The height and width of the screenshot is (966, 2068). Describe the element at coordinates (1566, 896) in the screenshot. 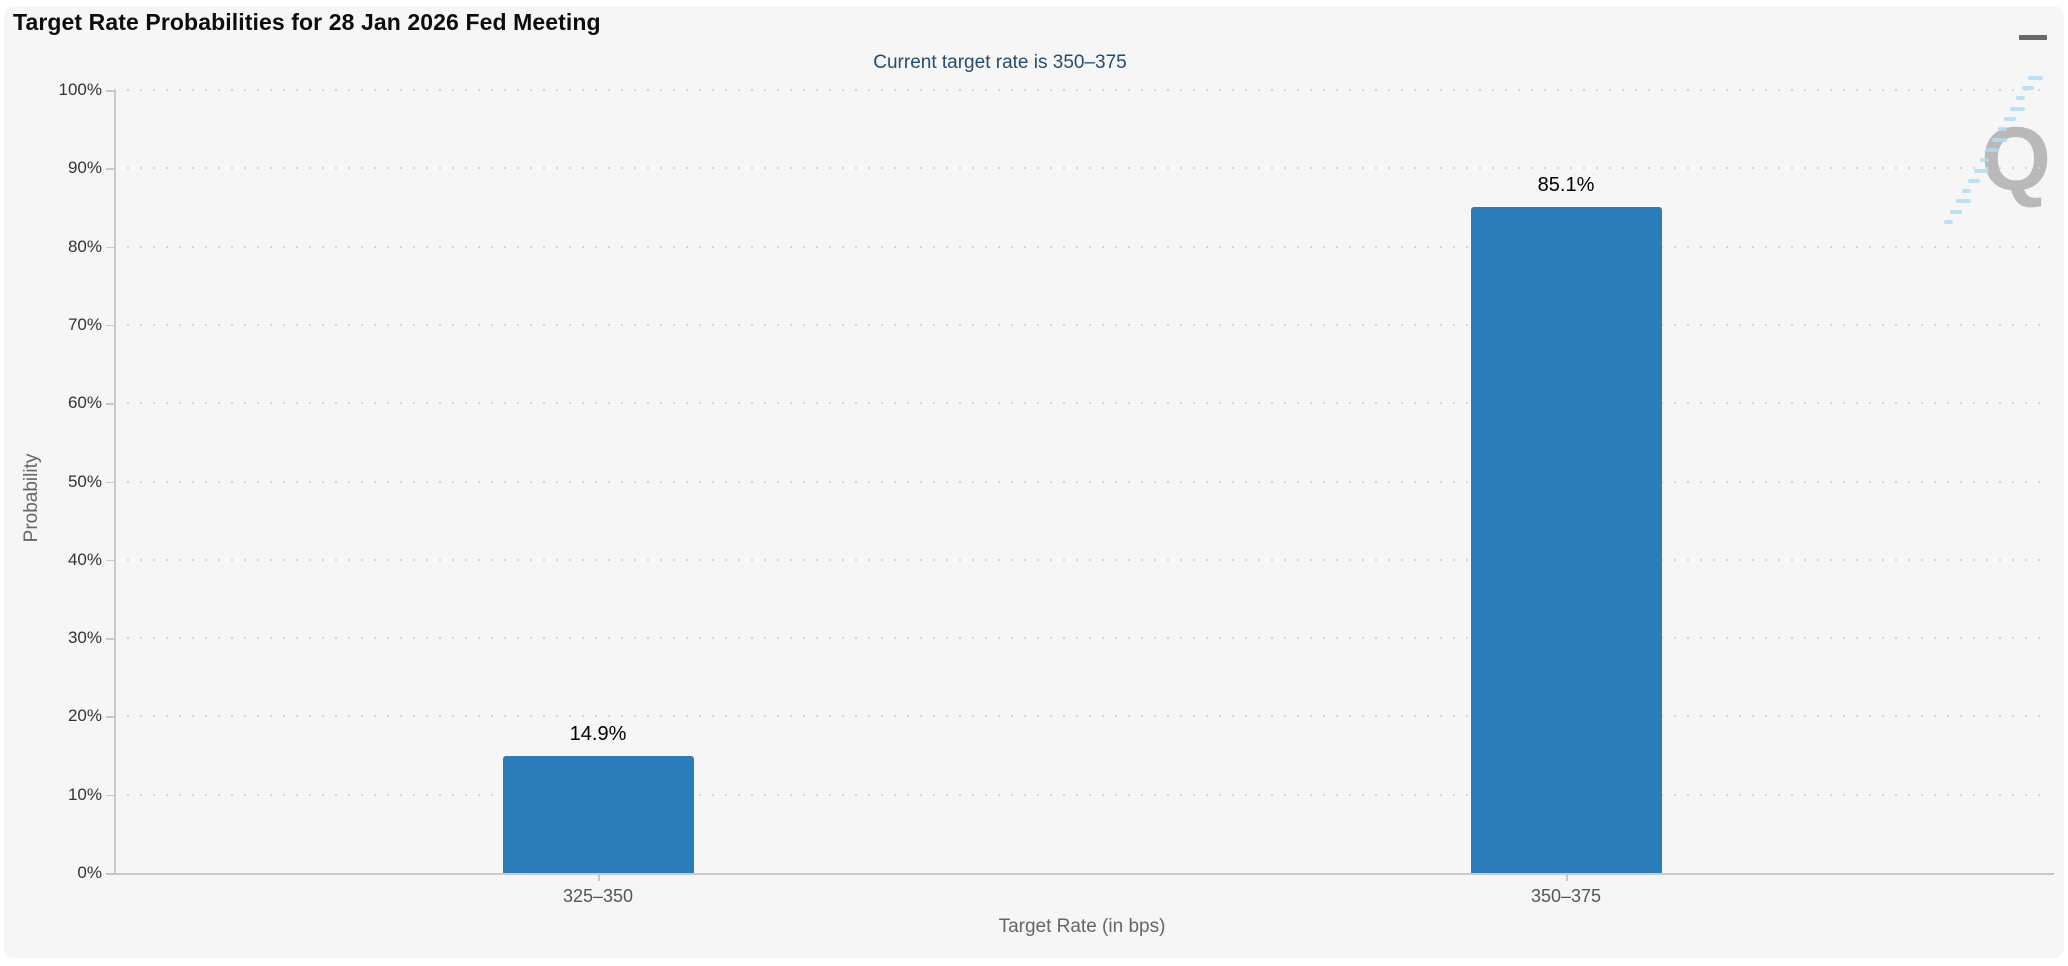

I see `x-axis-category-label: 350–375` at that location.